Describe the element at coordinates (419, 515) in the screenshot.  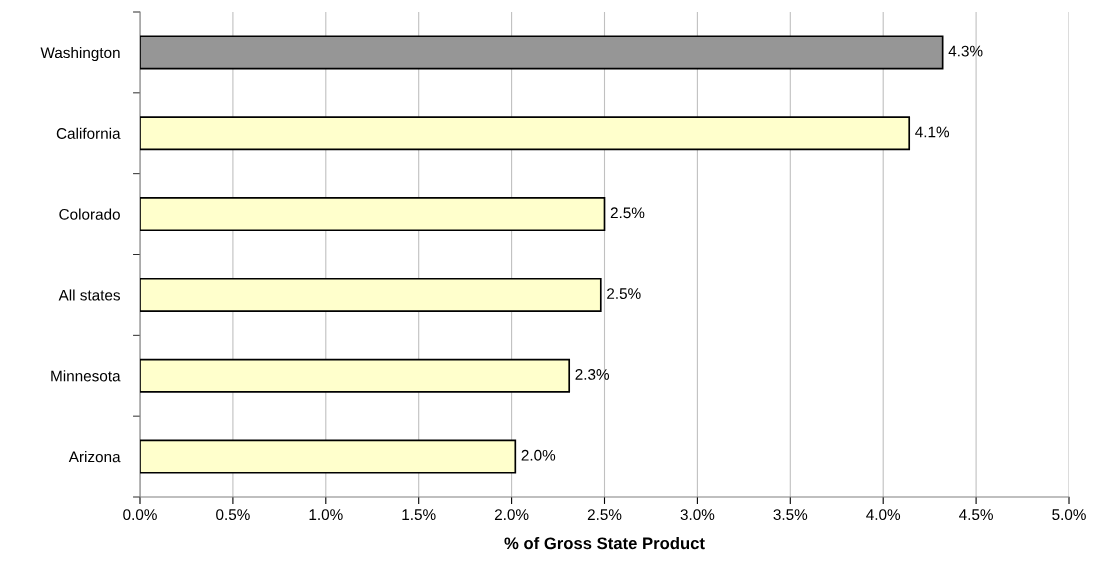
I see `x-tick-label: 1.5%` at that location.